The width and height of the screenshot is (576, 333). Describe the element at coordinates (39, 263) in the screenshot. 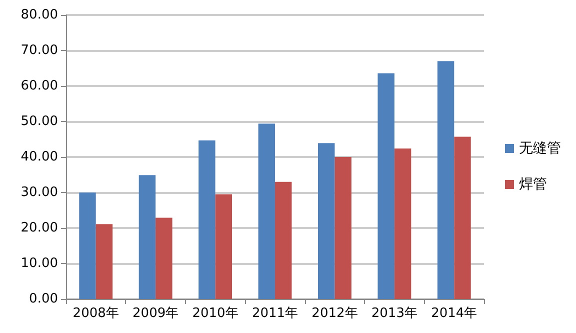

I see `y-tick-label: 10.00` at that location.